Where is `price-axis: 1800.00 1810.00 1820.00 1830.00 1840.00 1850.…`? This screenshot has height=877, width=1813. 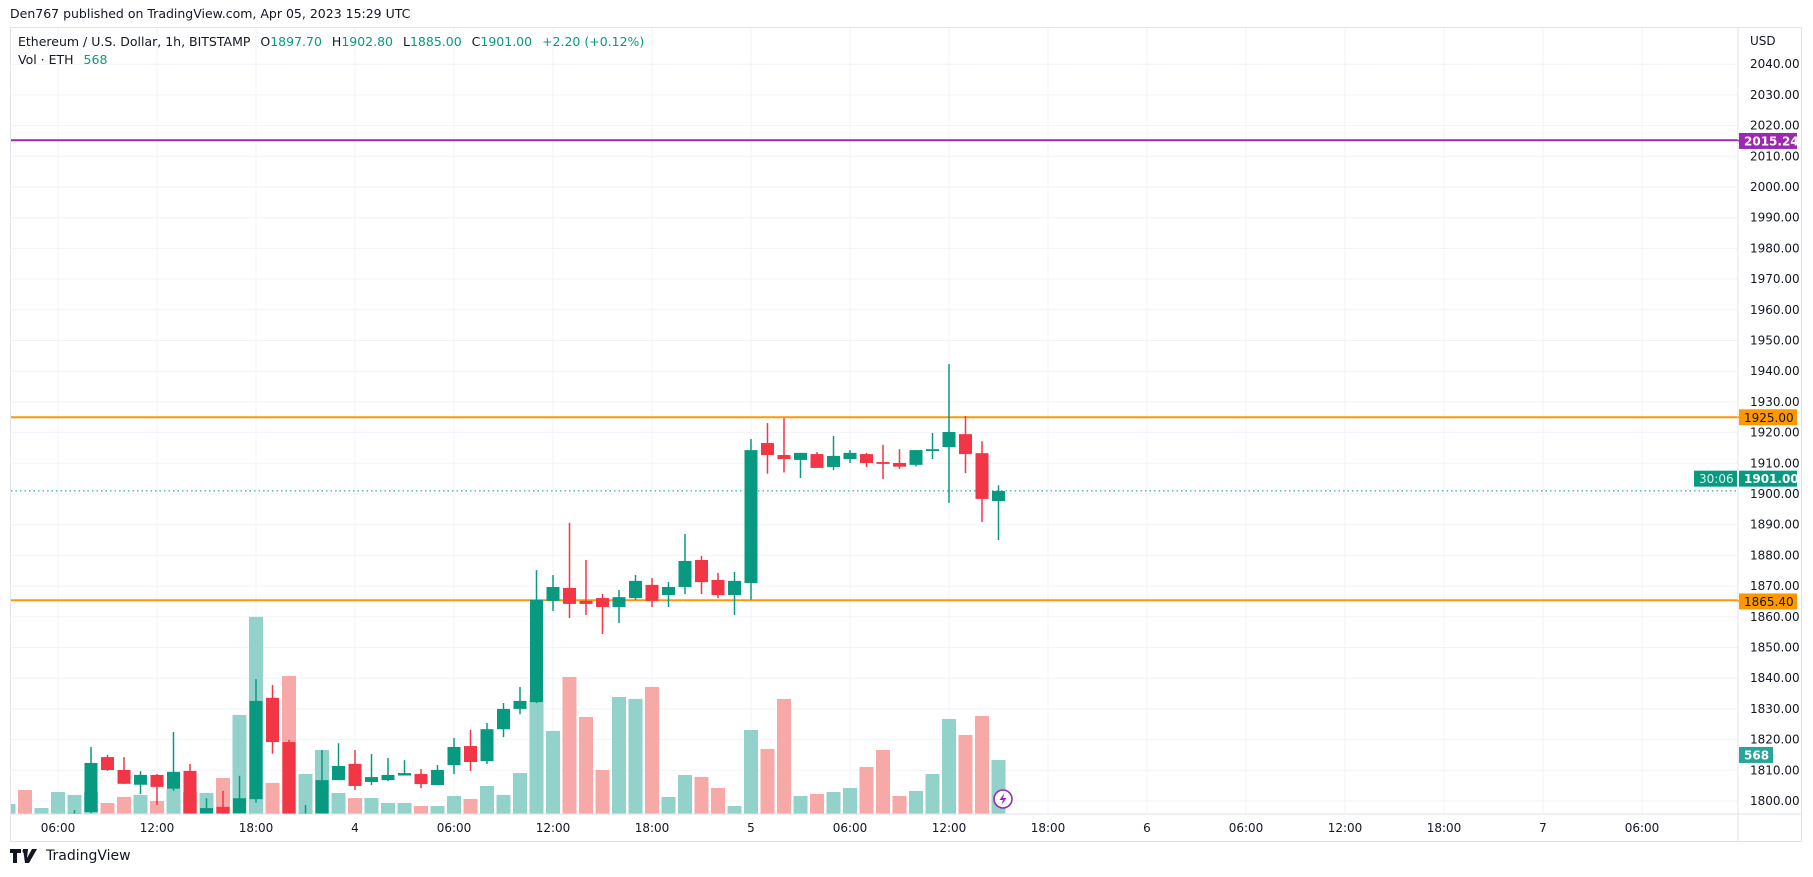
price-axis: 1800.00 1810.00 1820.00 1830.00 1840.00 1850.… is located at coordinates (1775, 421).